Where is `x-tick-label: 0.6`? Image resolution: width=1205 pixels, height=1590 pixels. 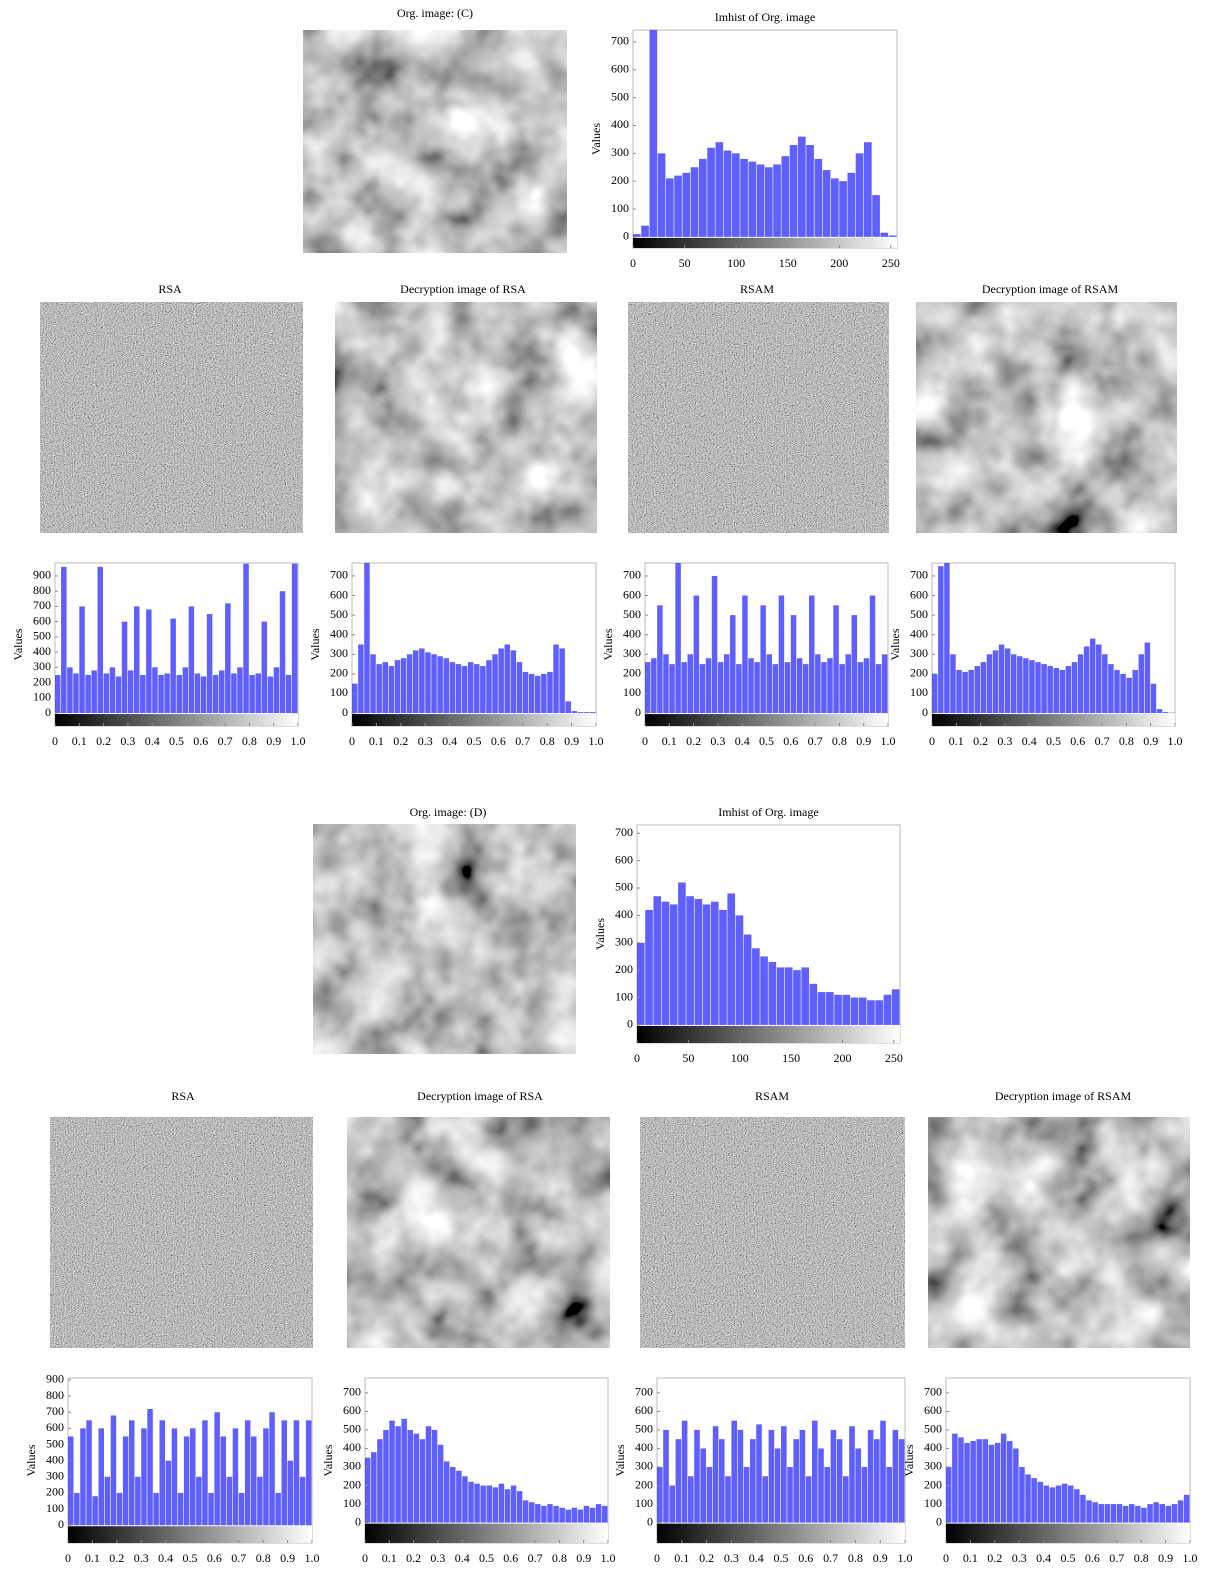 x-tick-label: 0.6 is located at coordinates (805, 1558).